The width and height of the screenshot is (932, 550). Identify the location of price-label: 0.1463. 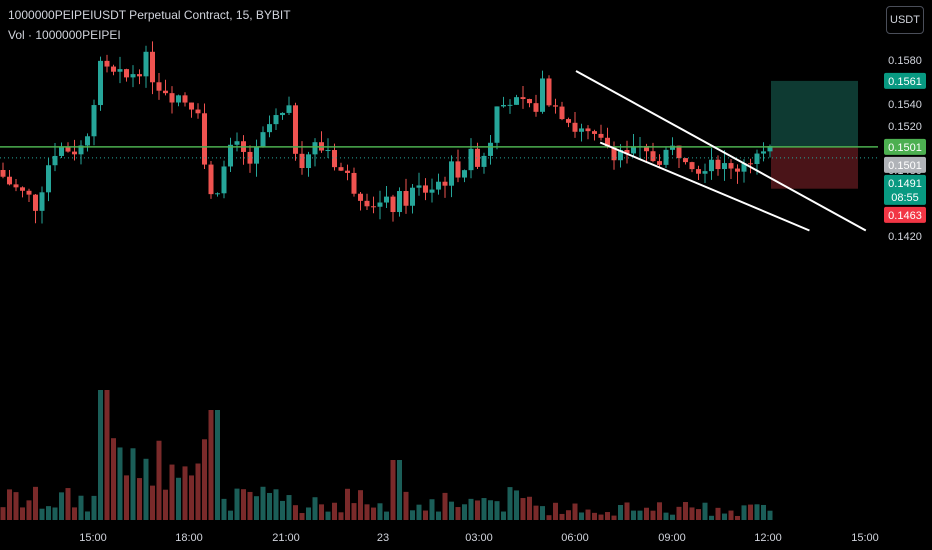
(905, 216).